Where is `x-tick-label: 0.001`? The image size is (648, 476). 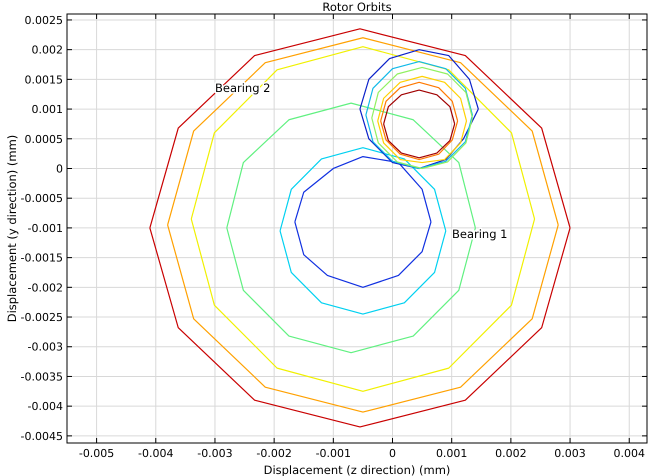
x-tick-label: 0.001 is located at coordinates (452, 453).